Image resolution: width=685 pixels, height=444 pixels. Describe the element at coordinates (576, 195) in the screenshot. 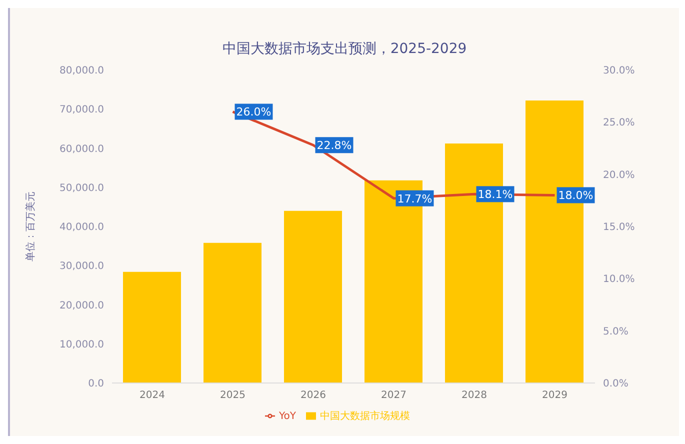

I see `data-label: 18.0%` at that location.